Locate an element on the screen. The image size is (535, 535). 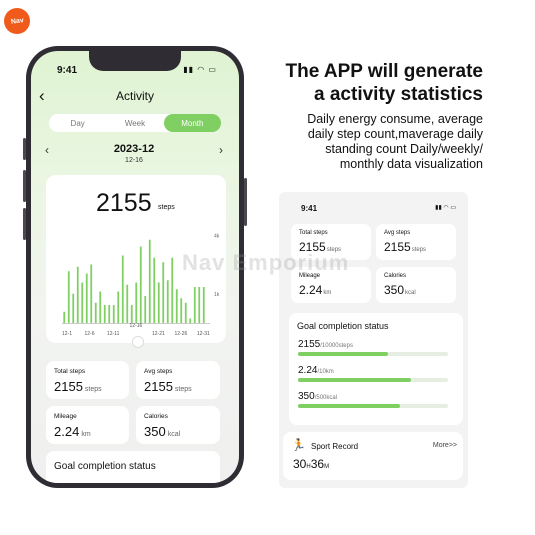
phone-notch is located at coordinates (135, 61).